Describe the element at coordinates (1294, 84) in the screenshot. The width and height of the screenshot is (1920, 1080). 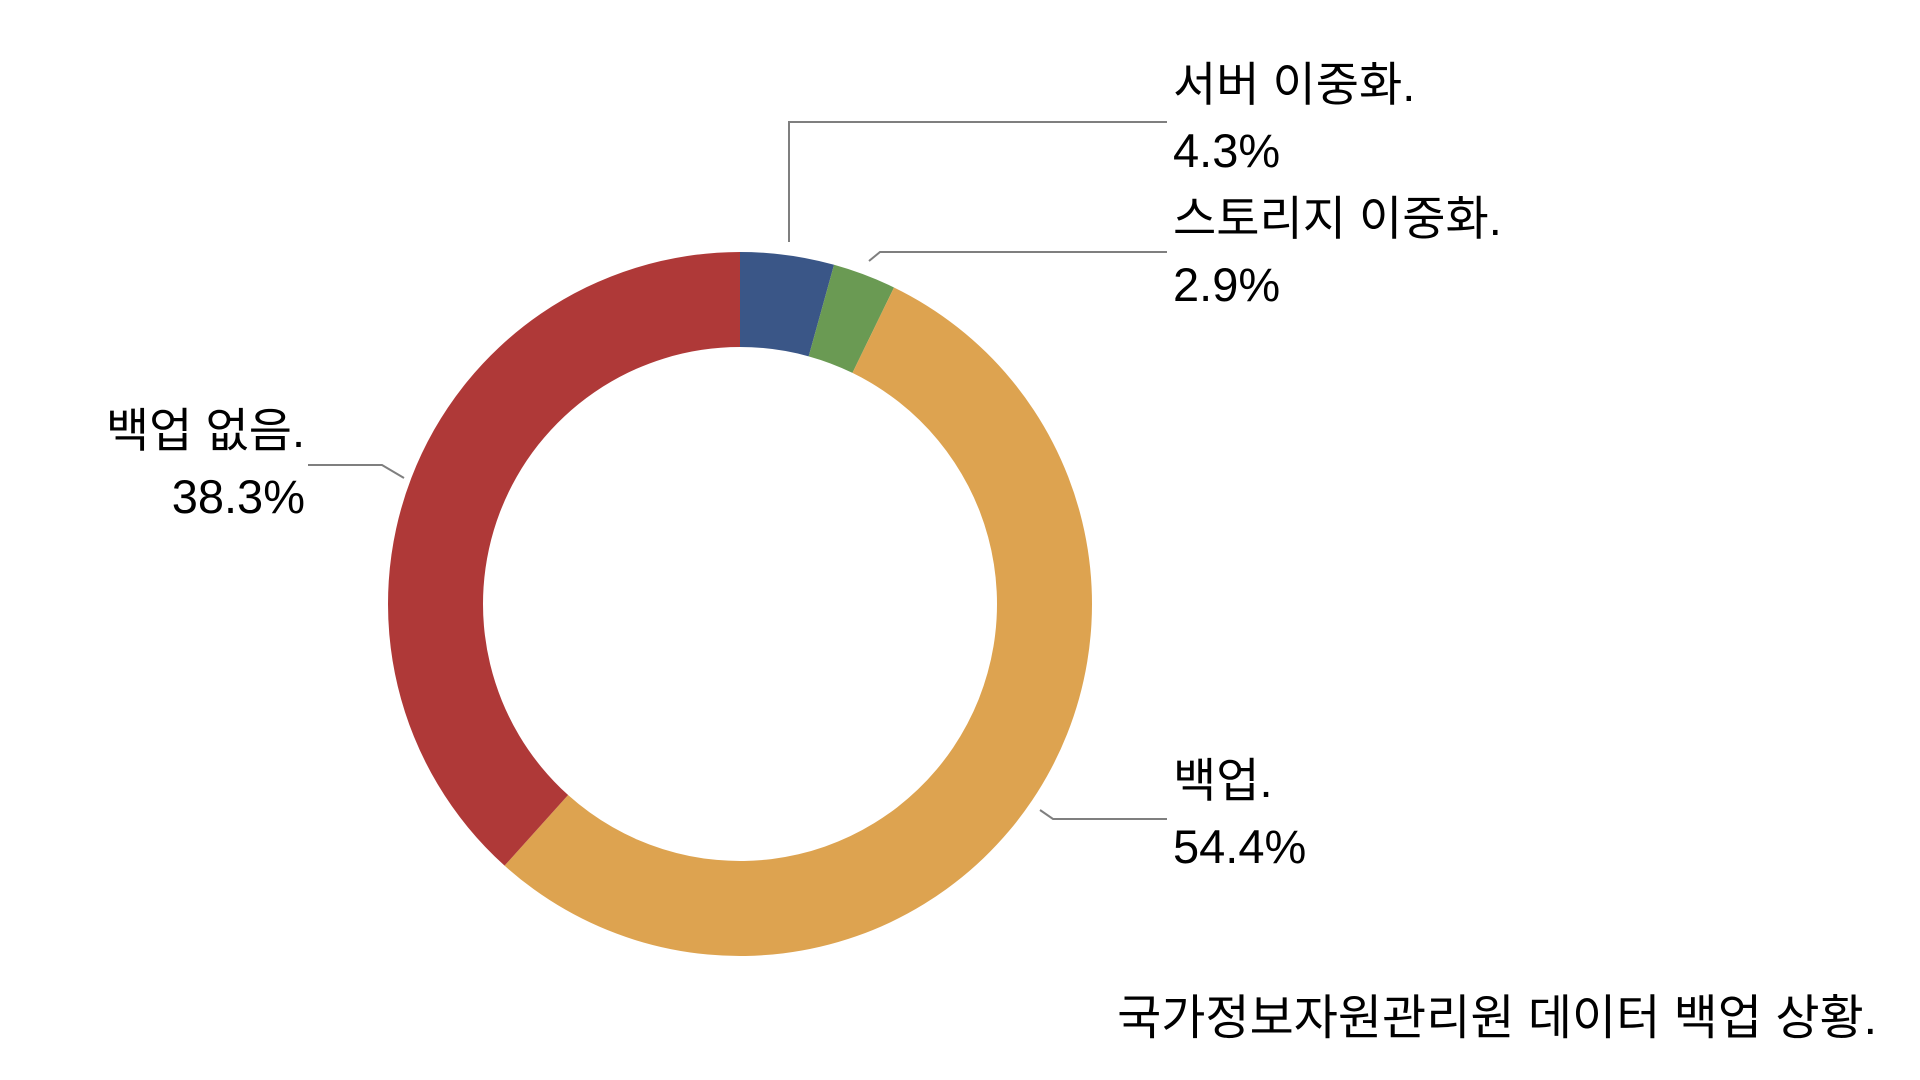
I see `callout-server-redundancy-label: 서버 이중화.` at that location.